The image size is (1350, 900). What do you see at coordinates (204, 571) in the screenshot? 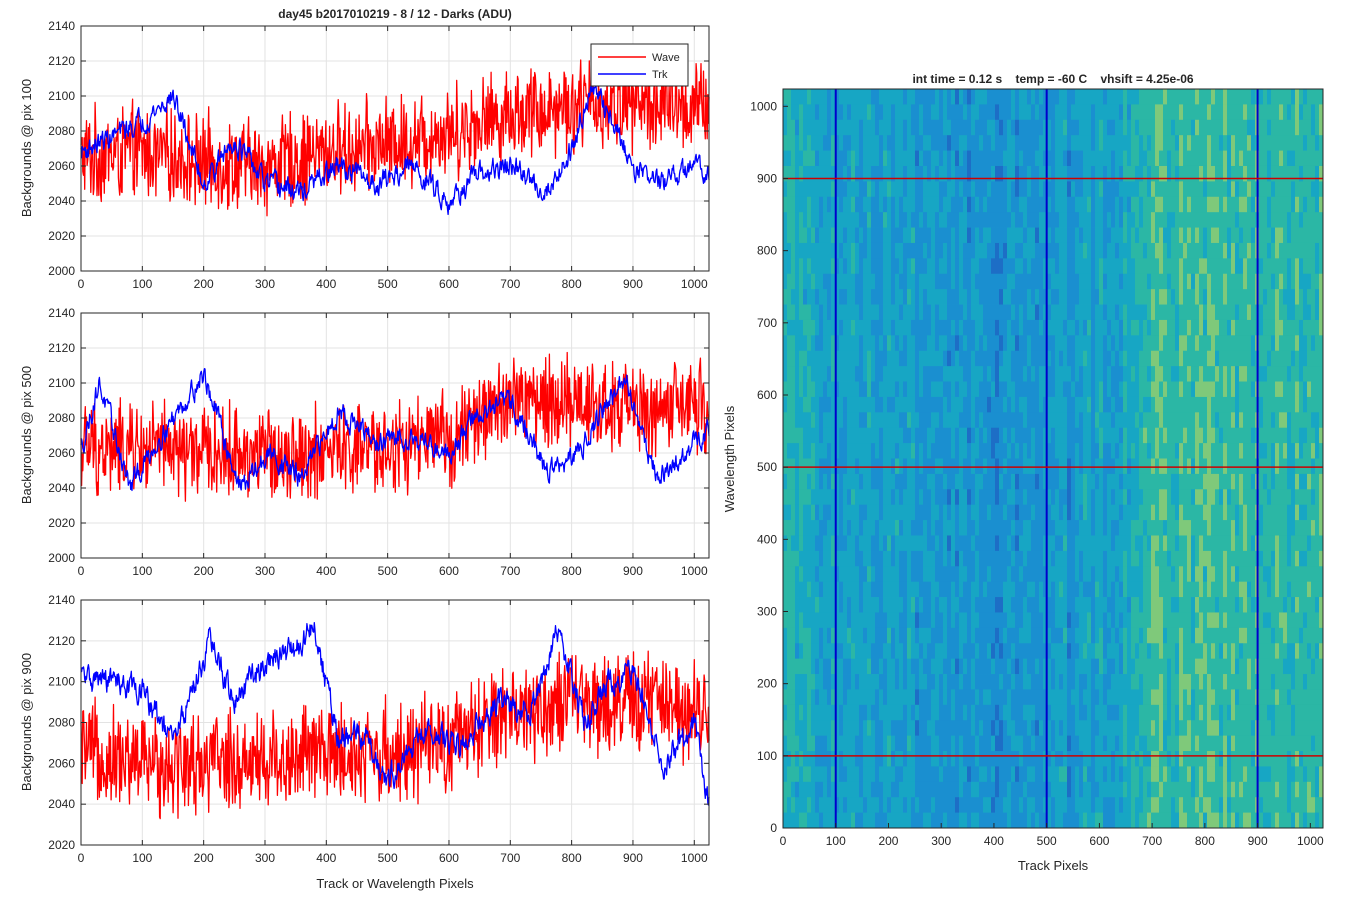
I see `x-tick-label: 200` at bounding box center [204, 571].